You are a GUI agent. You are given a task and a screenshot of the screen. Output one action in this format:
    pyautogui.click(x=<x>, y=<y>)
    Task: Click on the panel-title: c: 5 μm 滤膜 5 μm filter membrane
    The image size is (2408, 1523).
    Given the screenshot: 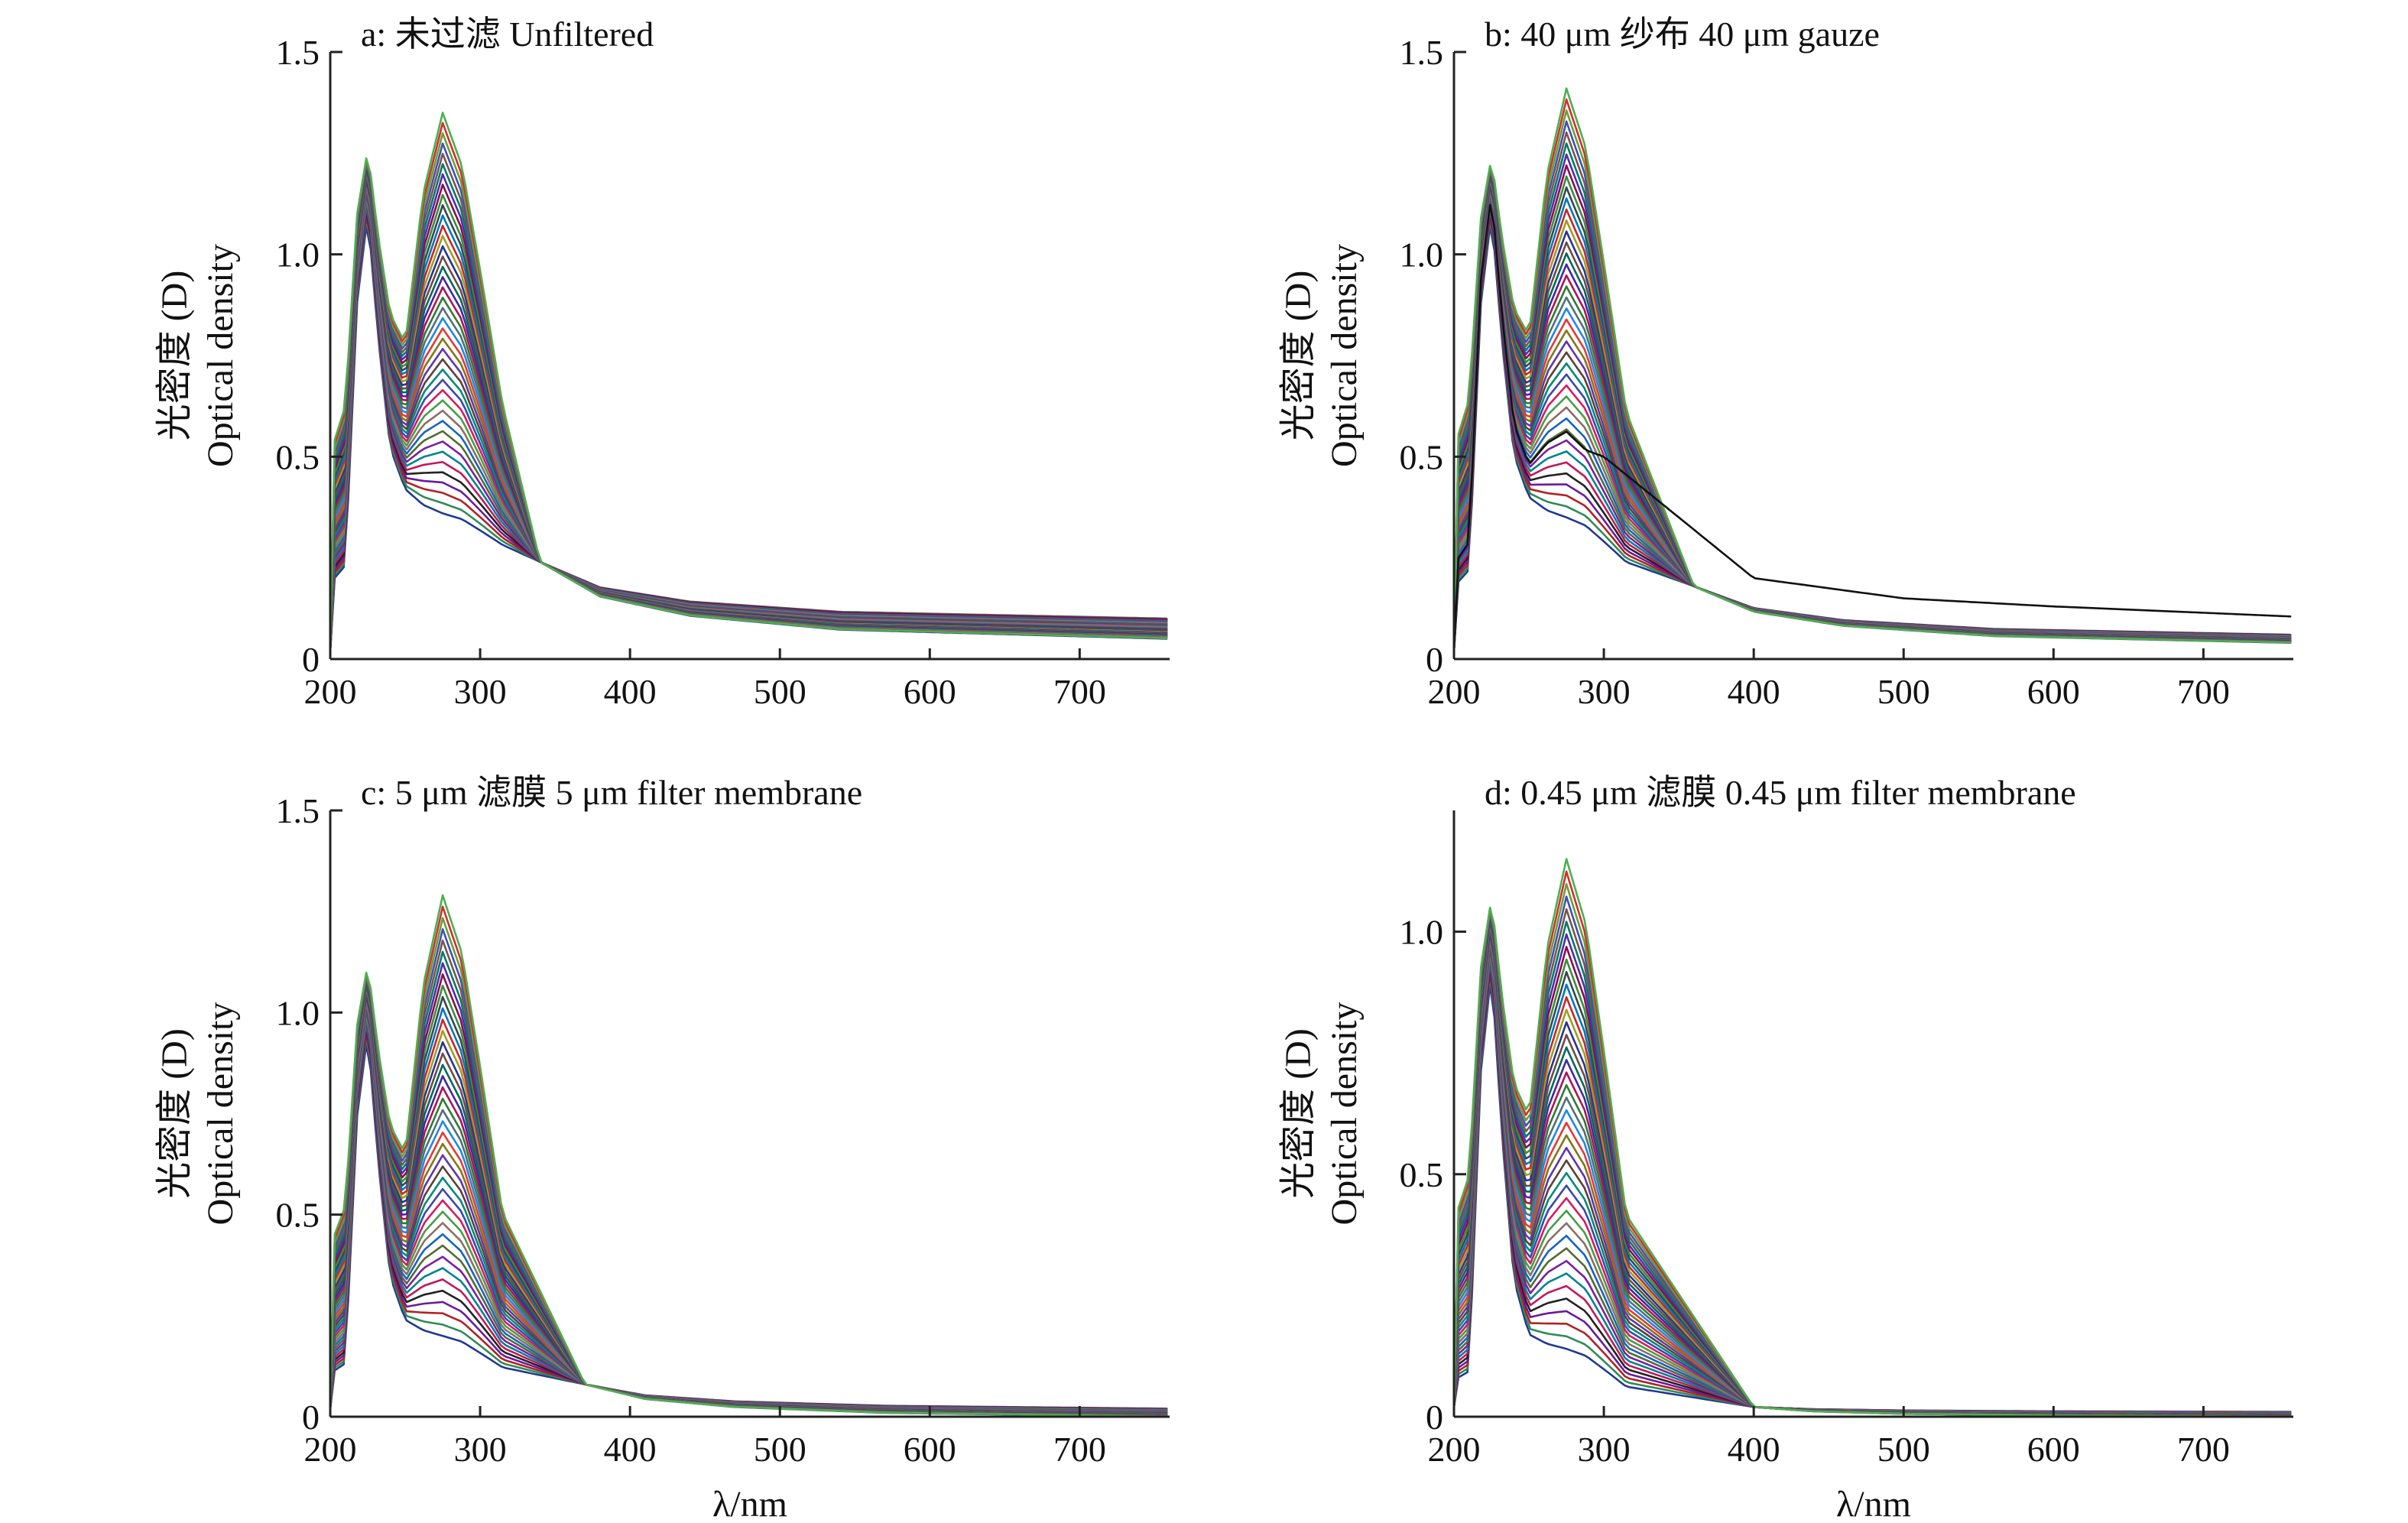 What is the action you would take?
    pyautogui.click(x=612, y=792)
    